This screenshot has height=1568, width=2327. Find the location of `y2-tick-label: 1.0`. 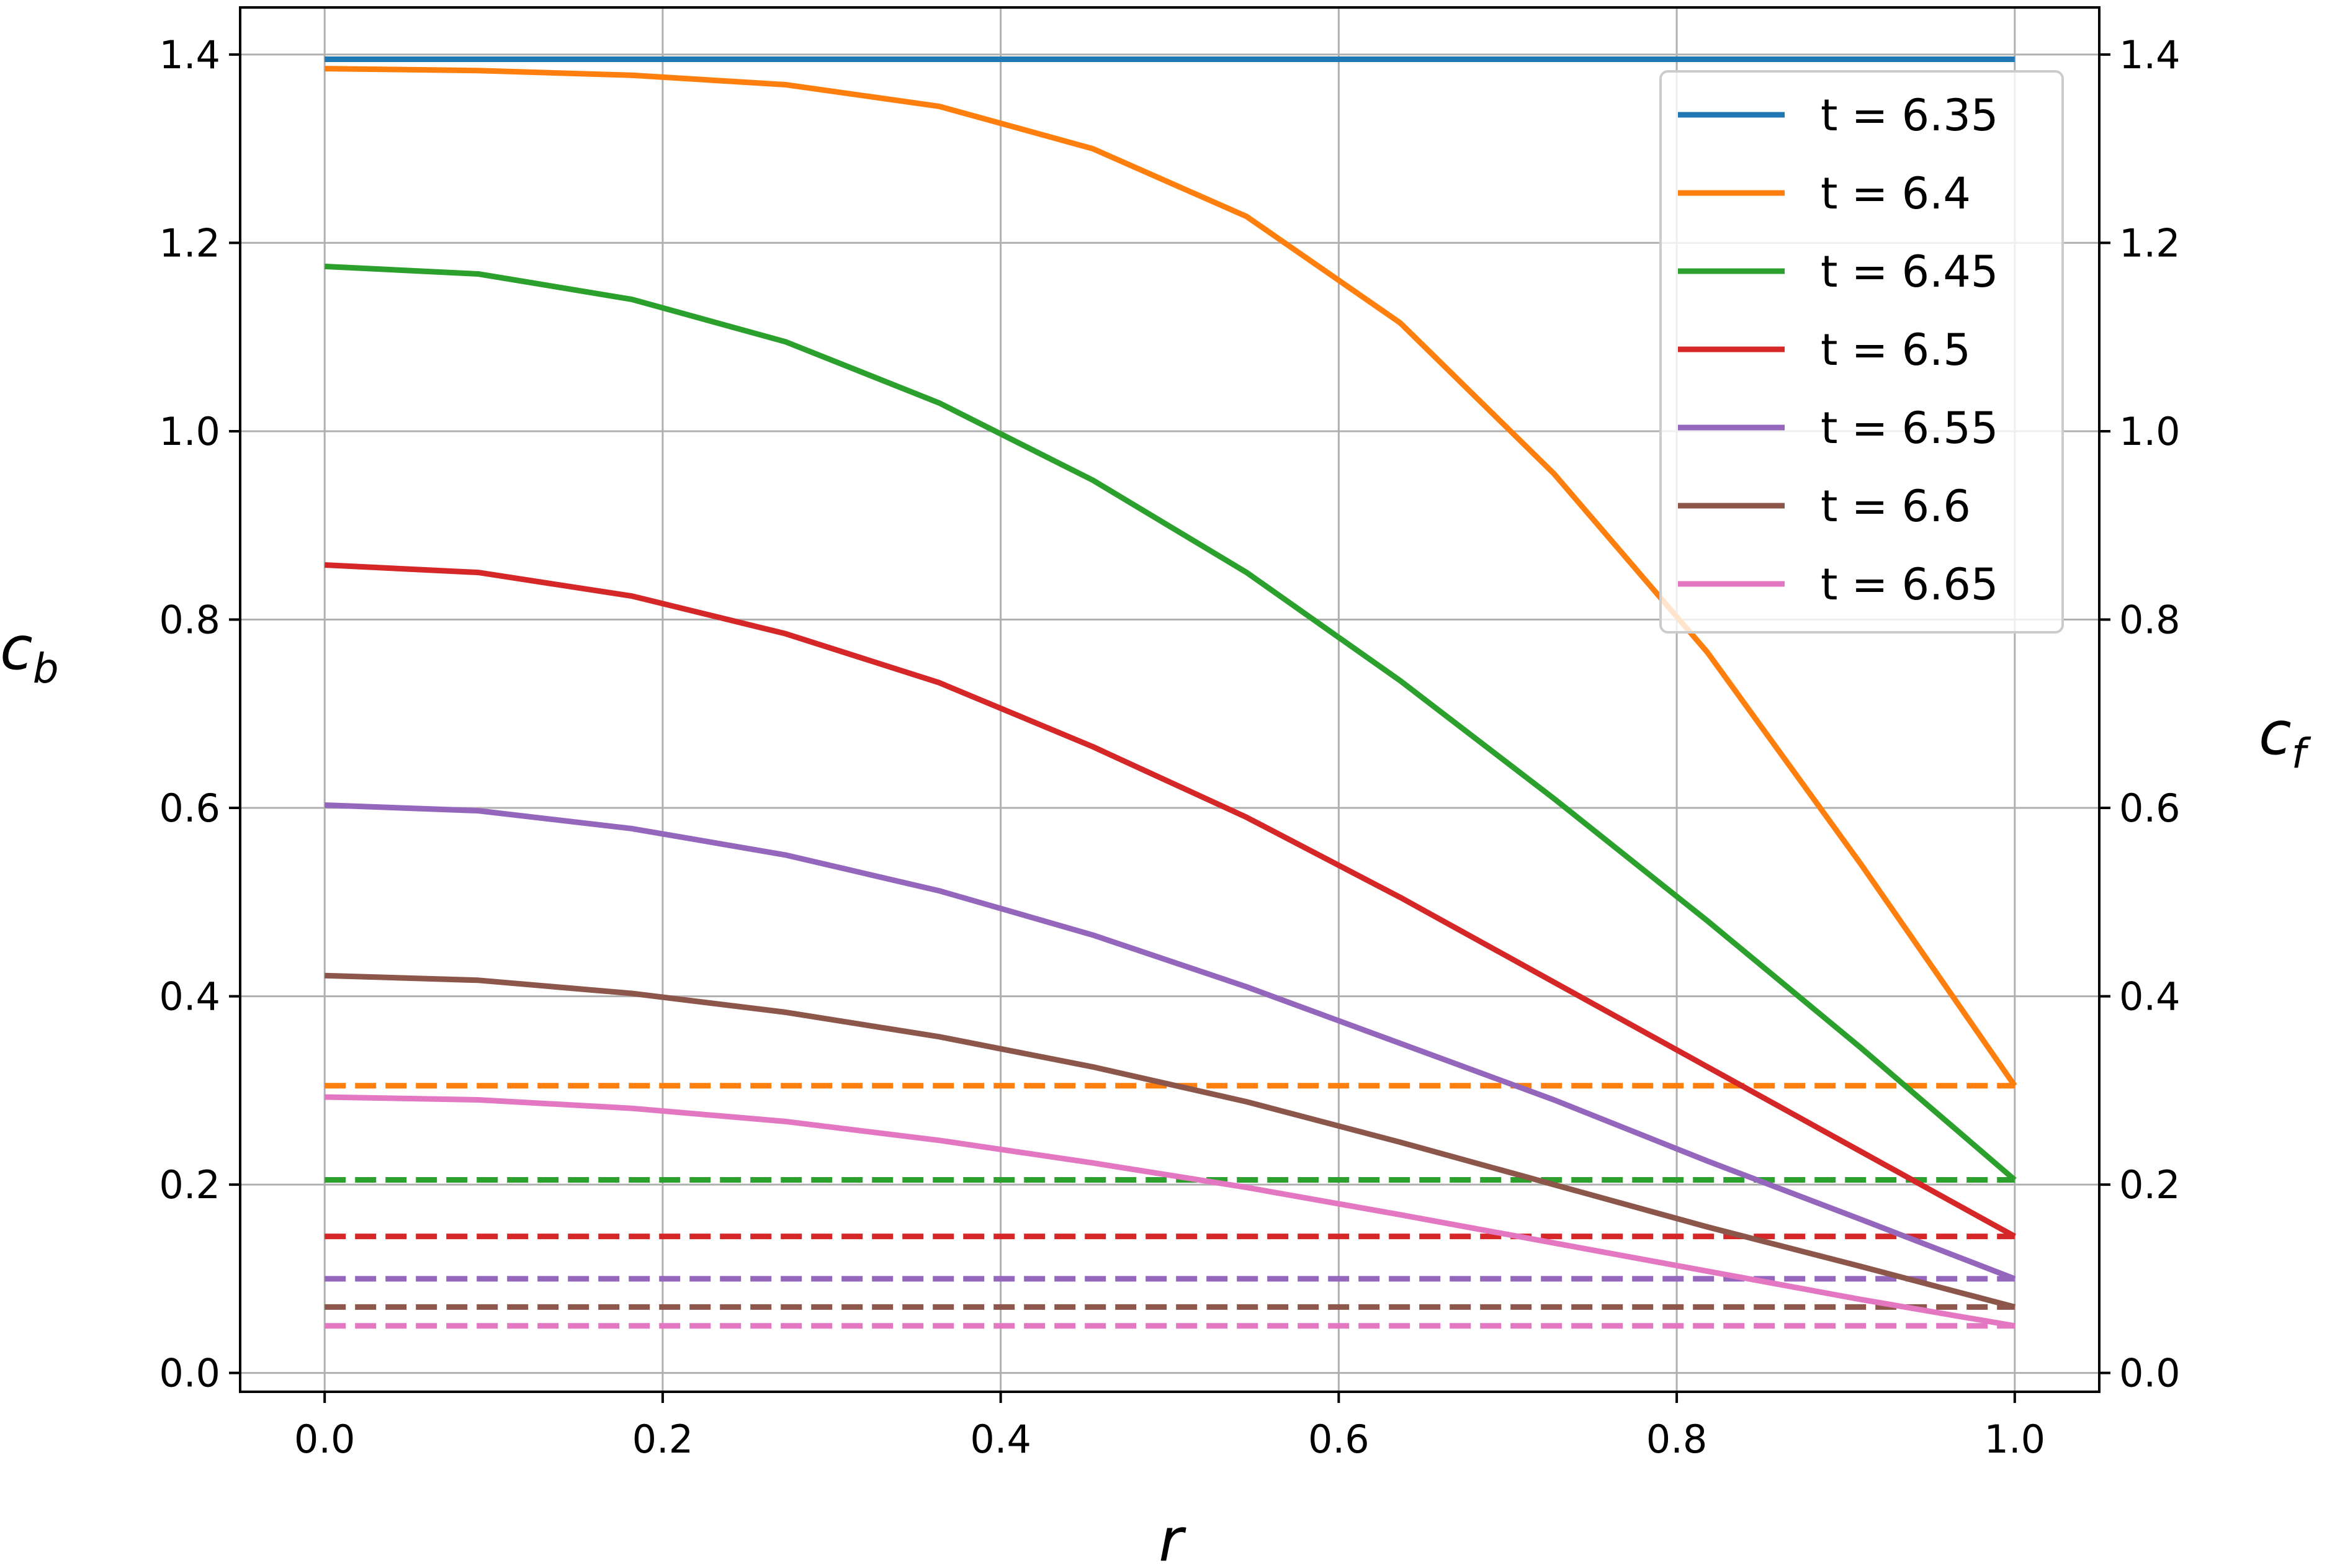

y2-tick-label: 1.0 is located at coordinates (2150, 431).